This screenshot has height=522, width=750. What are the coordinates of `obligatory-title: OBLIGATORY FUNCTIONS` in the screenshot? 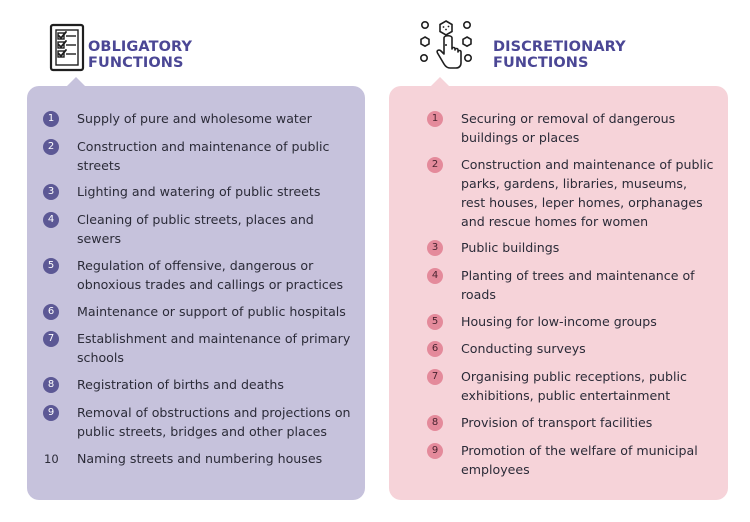 It's located at (140, 55).